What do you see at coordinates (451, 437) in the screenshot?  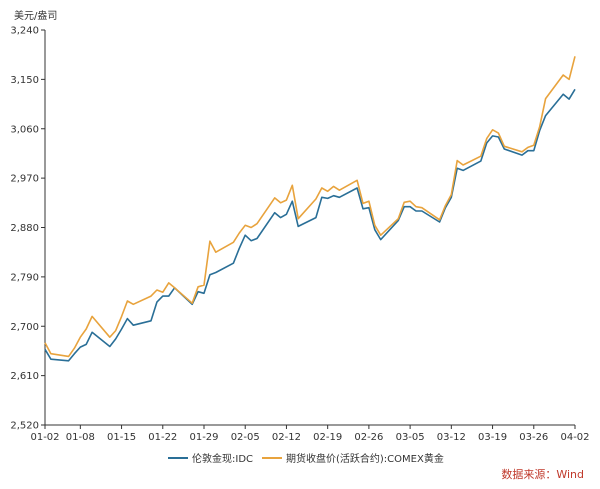 I see `x-tick-label: 03-12` at bounding box center [451, 437].